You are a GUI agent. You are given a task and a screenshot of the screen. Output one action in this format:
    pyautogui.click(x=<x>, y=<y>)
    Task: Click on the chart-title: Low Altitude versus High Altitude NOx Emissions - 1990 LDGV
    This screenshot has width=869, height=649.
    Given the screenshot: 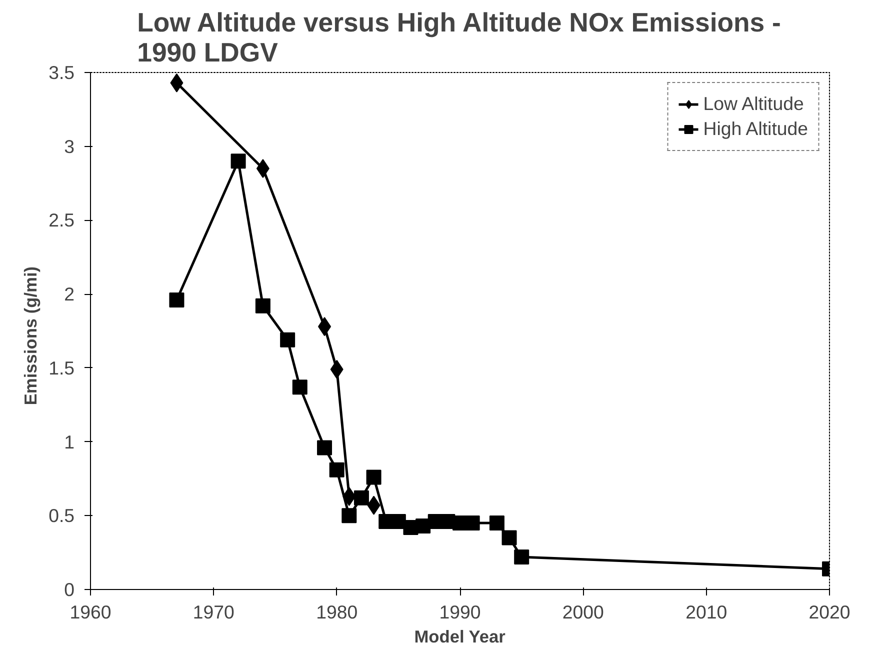 What is the action you would take?
    pyautogui.click(x=459, y=38)
    